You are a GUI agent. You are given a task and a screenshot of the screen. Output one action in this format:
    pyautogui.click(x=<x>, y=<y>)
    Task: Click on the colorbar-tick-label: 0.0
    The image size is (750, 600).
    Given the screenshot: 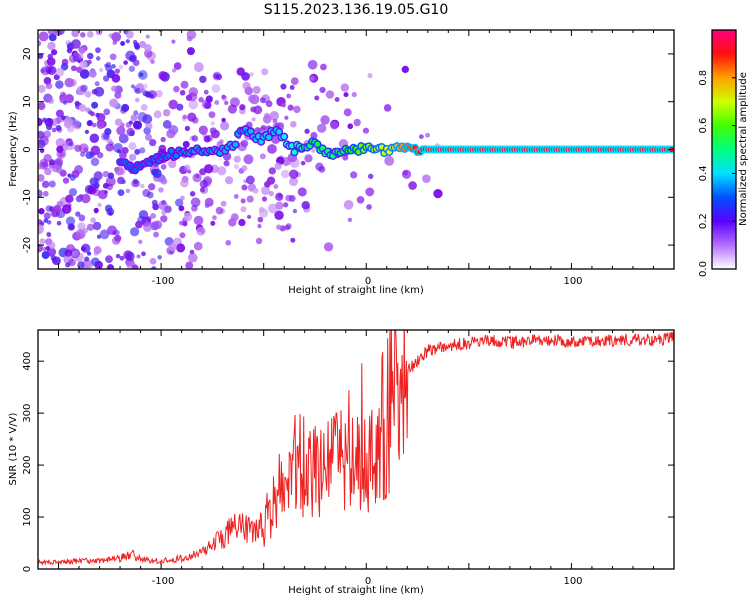 What is the action you would take?
    pyautogui.click(x=703, y=269)
    